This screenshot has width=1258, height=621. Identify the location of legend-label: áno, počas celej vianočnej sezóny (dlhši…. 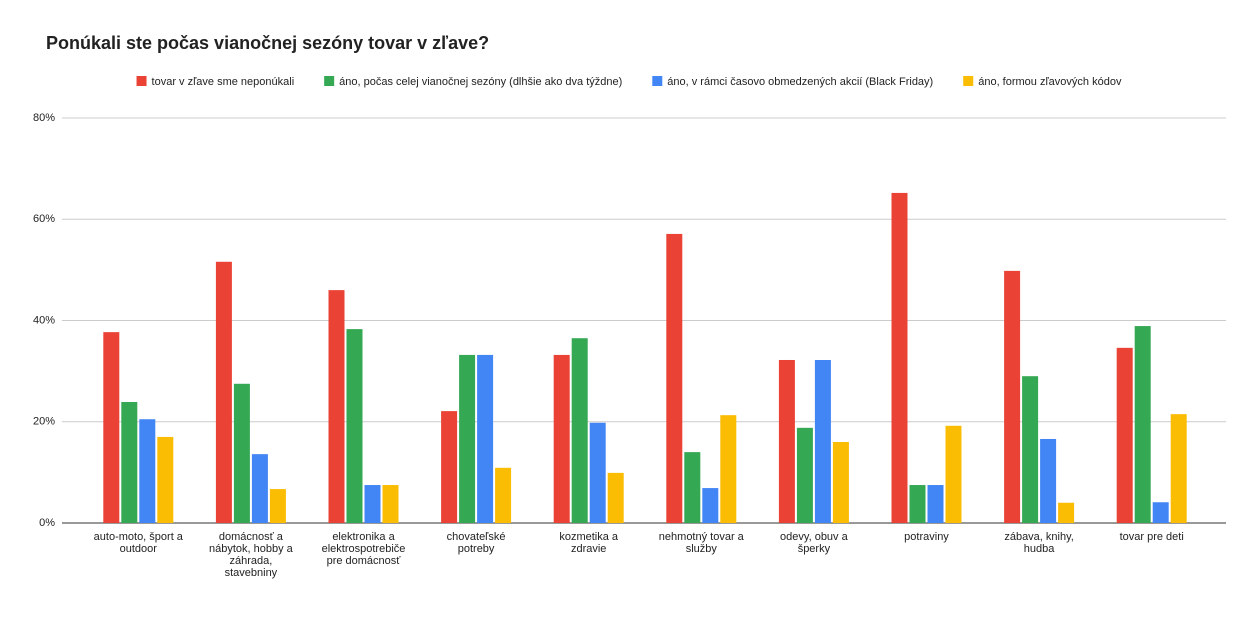
(480, 82).